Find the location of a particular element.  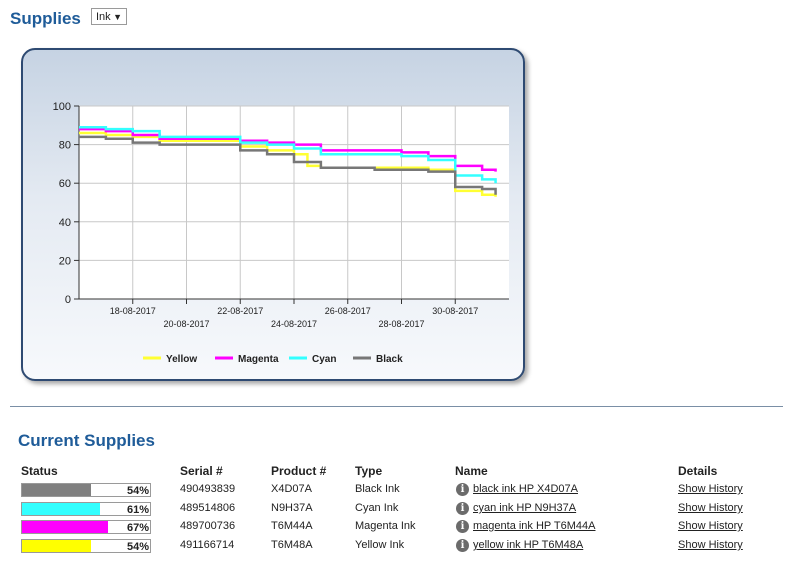

y-tick-label: 80 is located at coordinates (65, 146).